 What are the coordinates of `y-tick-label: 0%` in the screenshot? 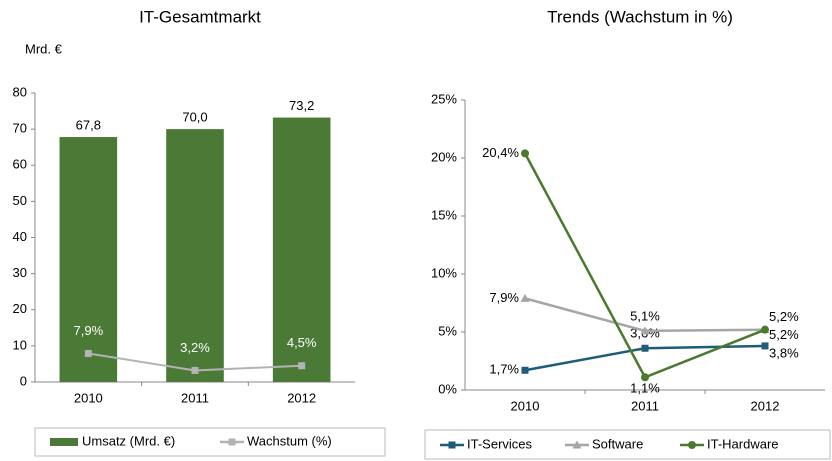 It's located at (447, 388).